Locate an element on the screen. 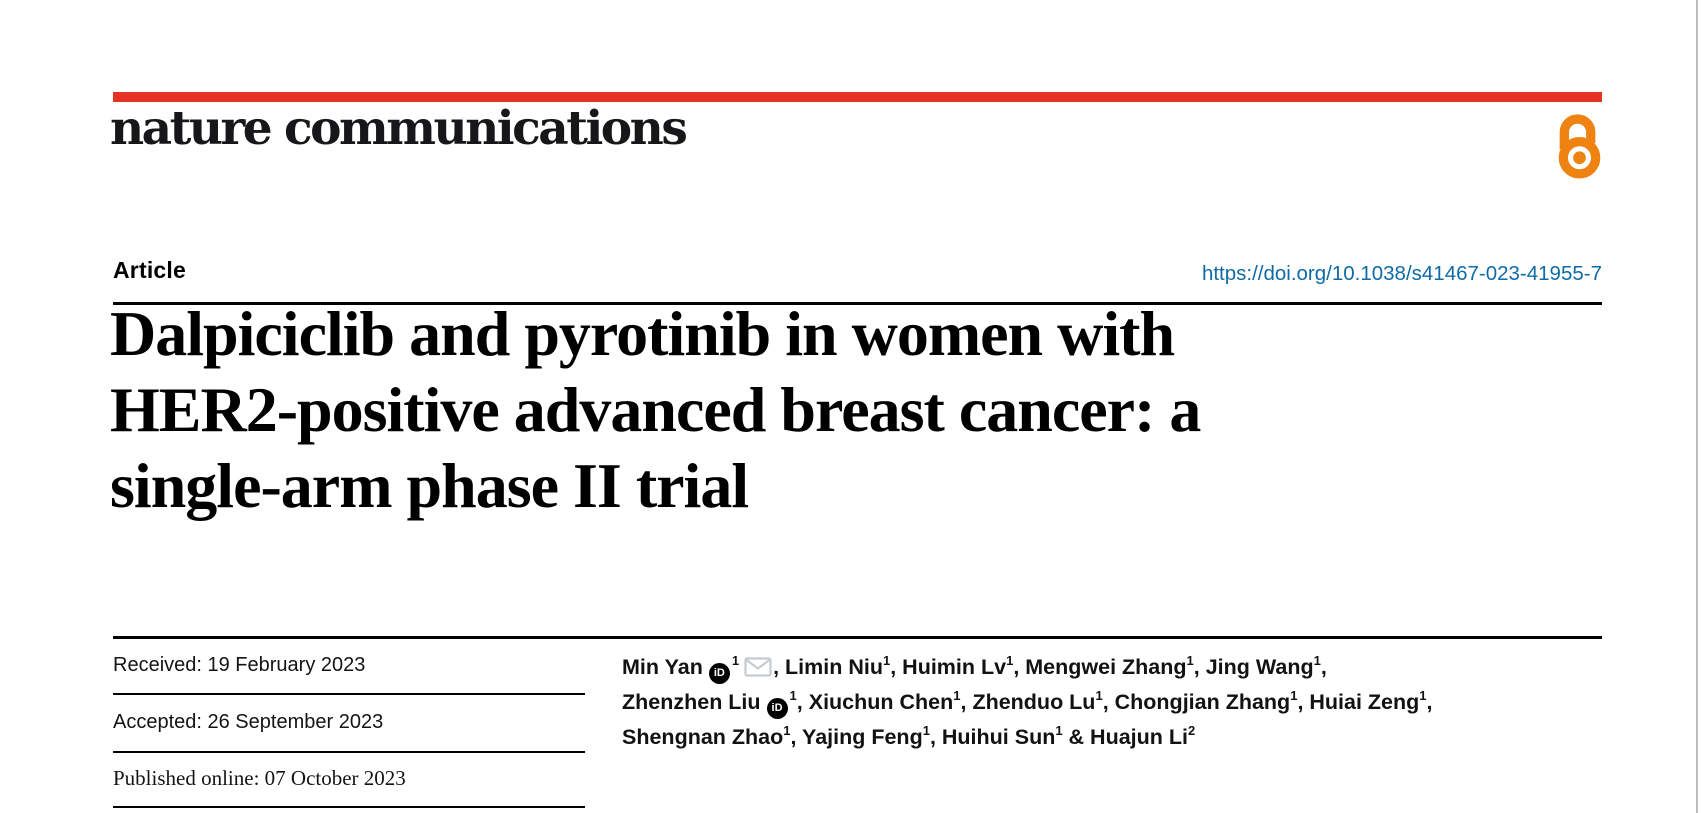 The width and height of the screenshot is (1701, 813). article-title-line: HER2-positive advanced breast cancer: a is located at coordinates (655, 409).